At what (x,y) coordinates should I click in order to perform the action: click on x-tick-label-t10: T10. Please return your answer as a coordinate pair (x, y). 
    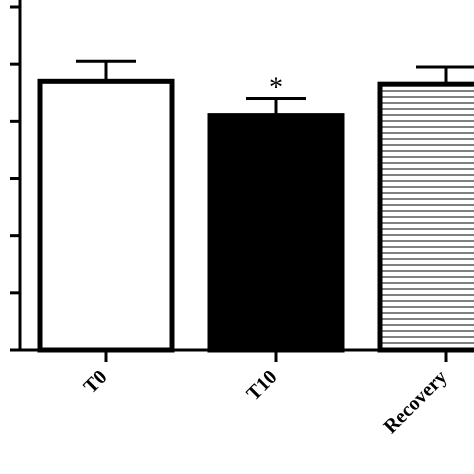
    Looking at the image, I should click on (261, 385).